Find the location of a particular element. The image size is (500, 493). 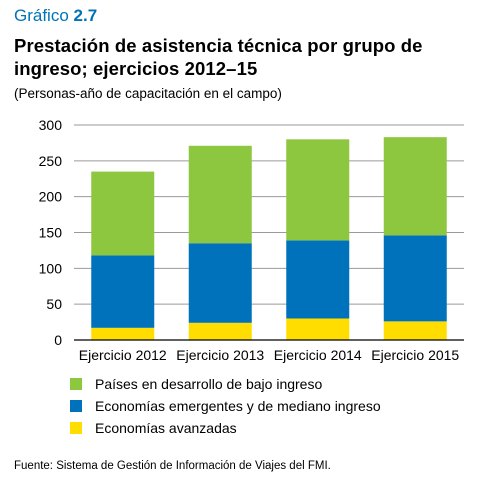

chart-number-prefix: Gráfico is located at coordinates (41, 15).